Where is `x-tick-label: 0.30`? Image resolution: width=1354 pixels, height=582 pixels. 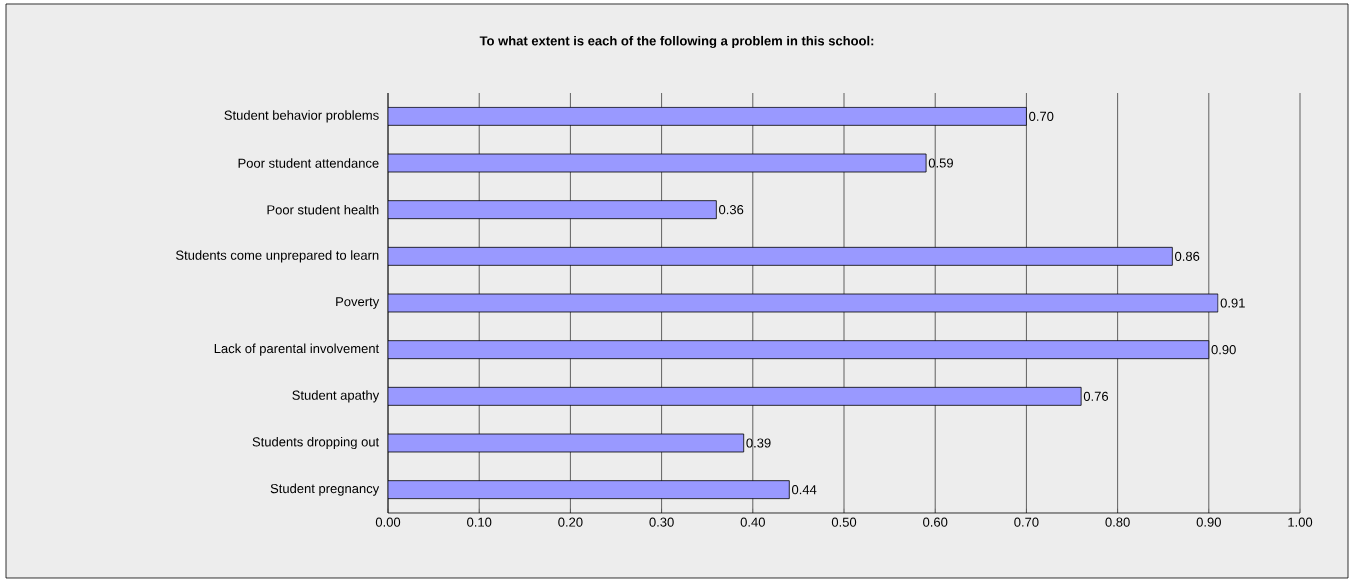
x-tick-label: 0.30 is located at coordinates (661, 522).